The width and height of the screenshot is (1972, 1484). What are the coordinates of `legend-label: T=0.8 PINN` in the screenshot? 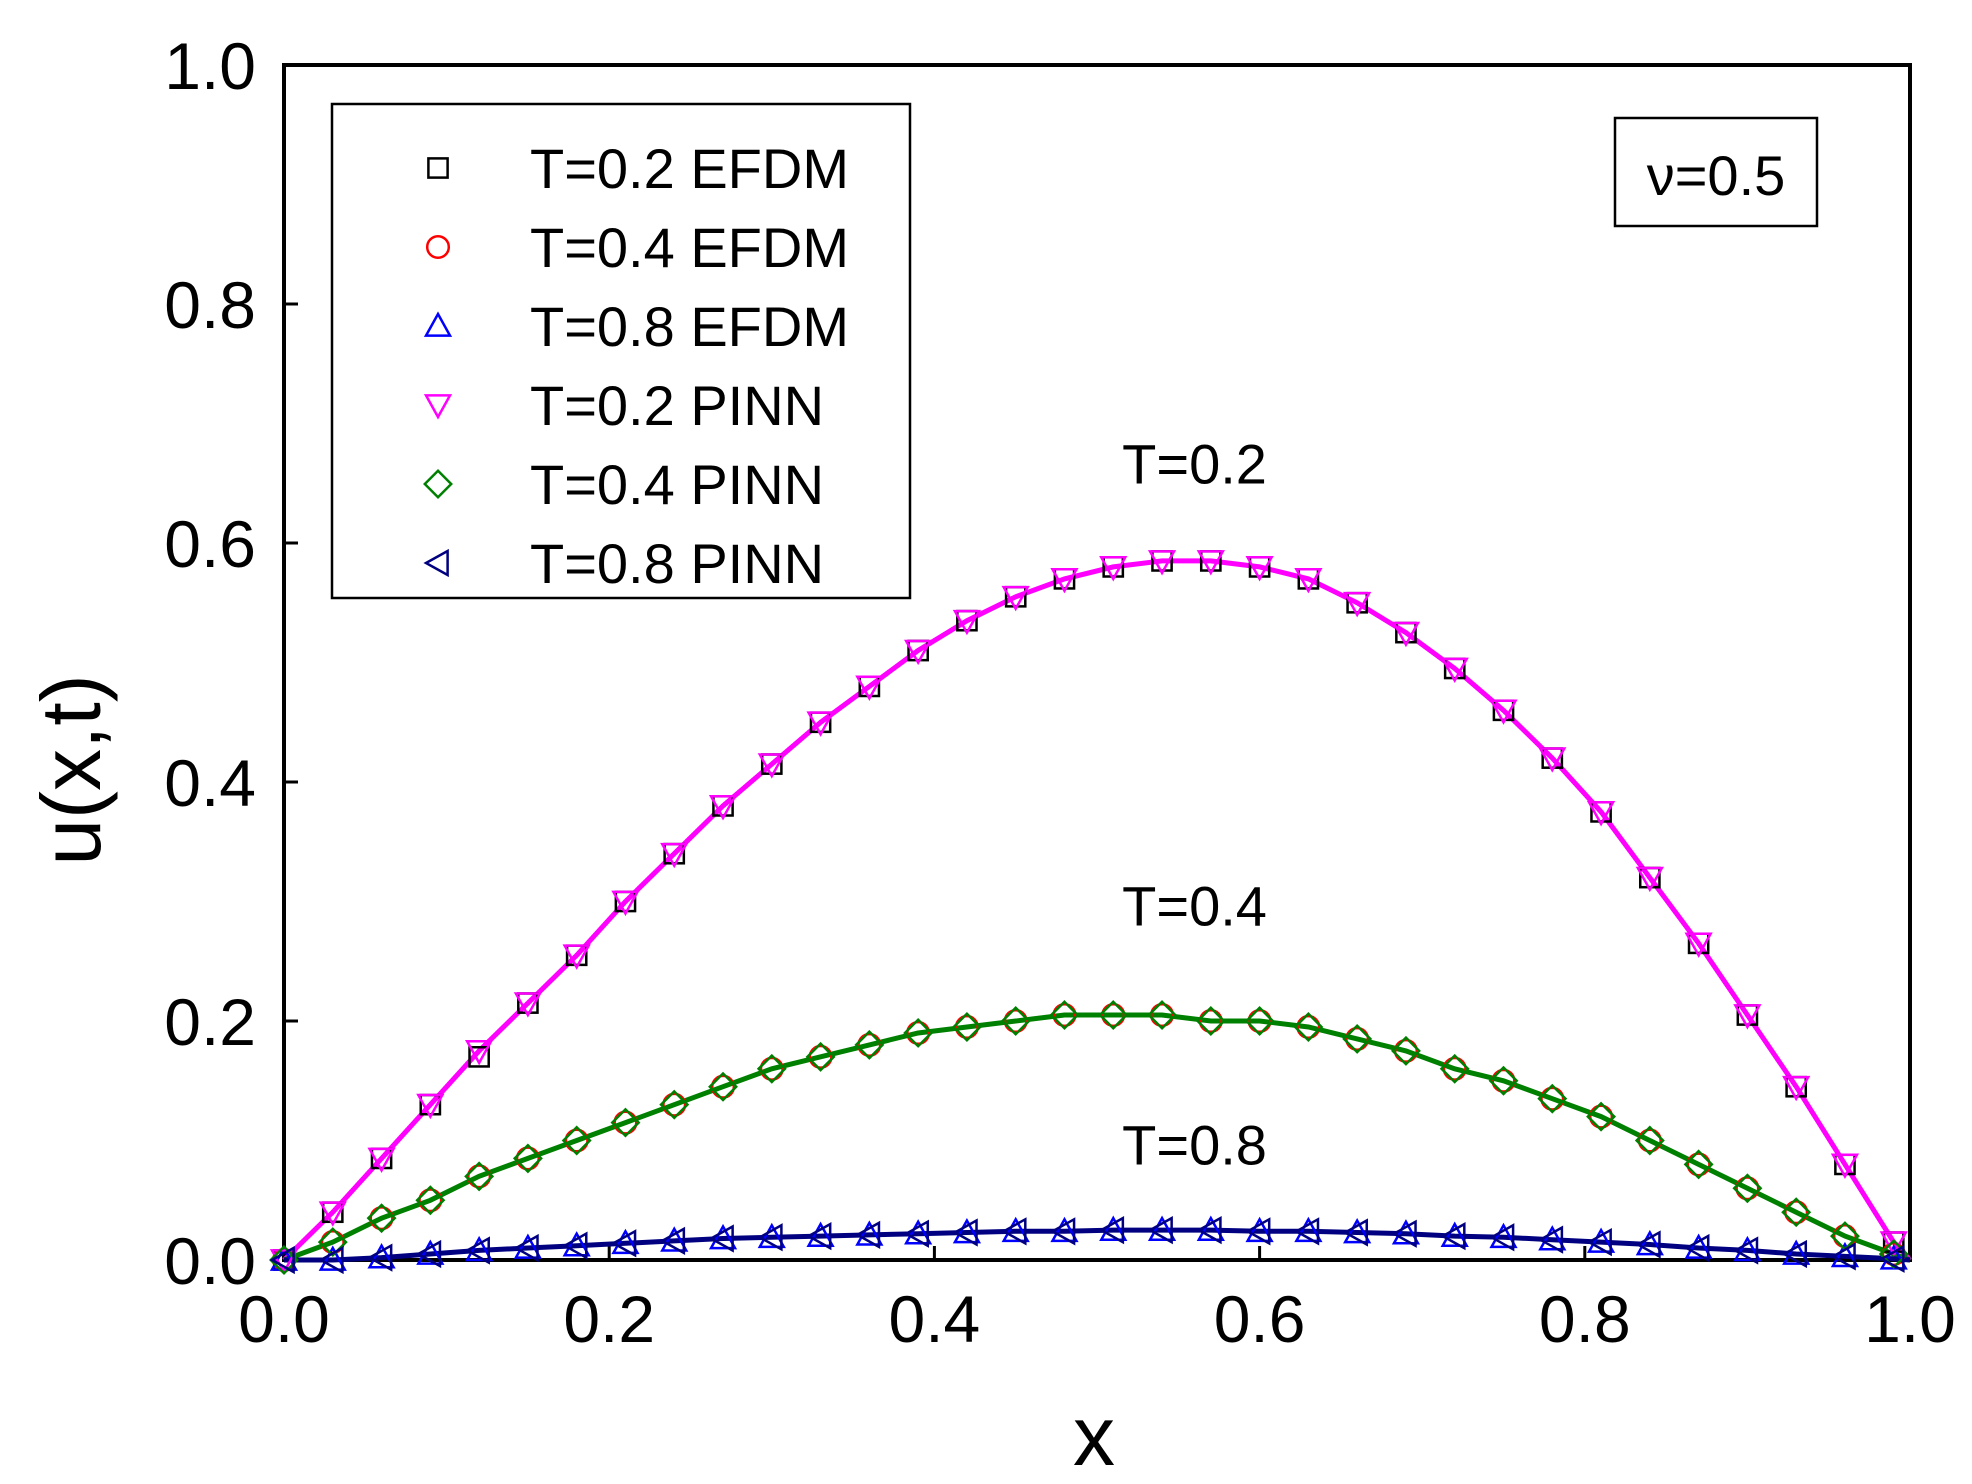 It's located at (677, 563).